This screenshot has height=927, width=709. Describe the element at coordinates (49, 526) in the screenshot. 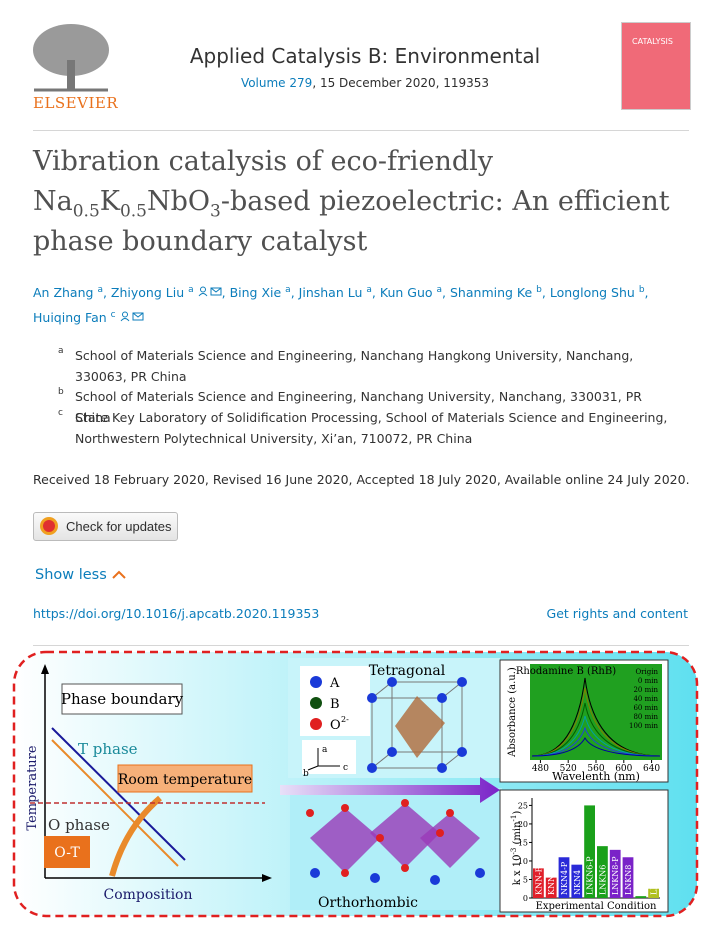

I see `crossmark-icon` at that location.